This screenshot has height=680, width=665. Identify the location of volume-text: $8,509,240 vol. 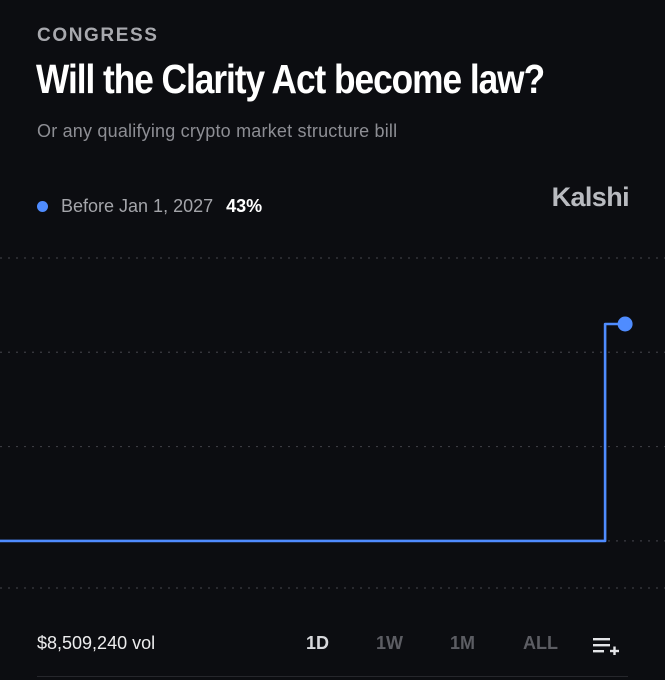
(96, 643).